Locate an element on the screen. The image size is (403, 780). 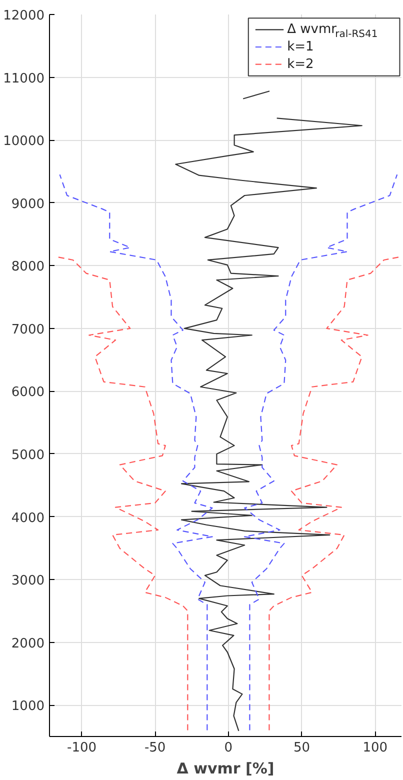
x-tick-label: -100 is located at coordinates (82, 748).